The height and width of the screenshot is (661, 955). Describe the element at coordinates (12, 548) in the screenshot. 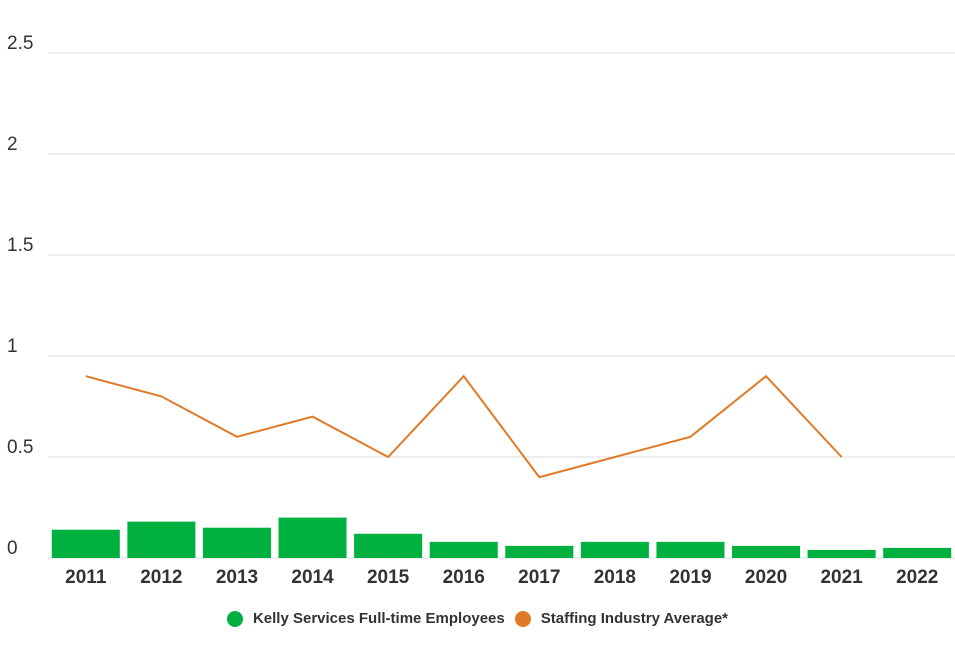

I see `y-tick-label: 0` at that location.